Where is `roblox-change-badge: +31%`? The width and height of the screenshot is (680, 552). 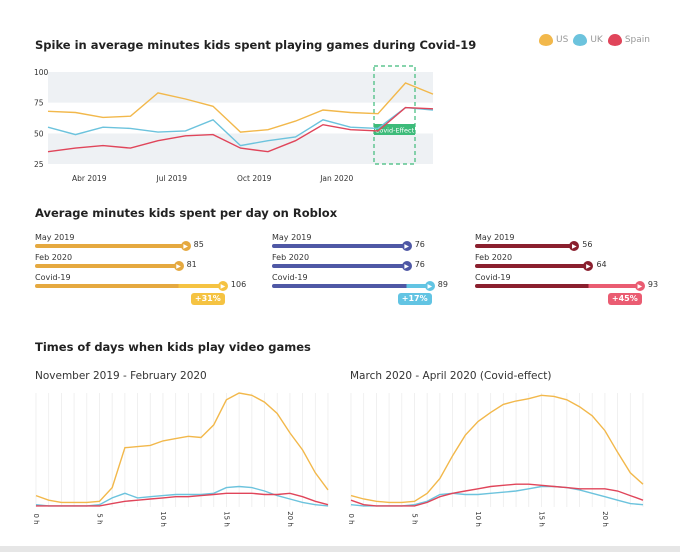
roblox-change-badge: +31% is located at coordinates (207, 299).